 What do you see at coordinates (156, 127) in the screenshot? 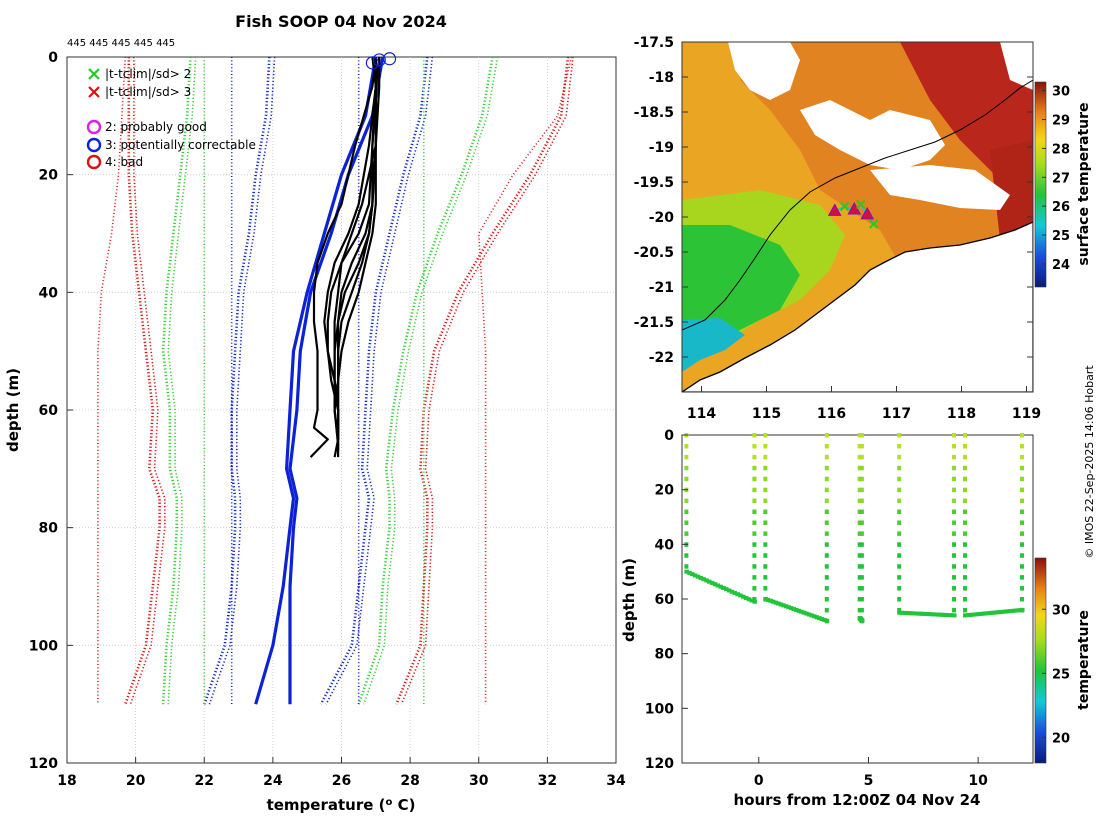
I see `legend-label: 2: probably good` at bounding box center [156, 127].